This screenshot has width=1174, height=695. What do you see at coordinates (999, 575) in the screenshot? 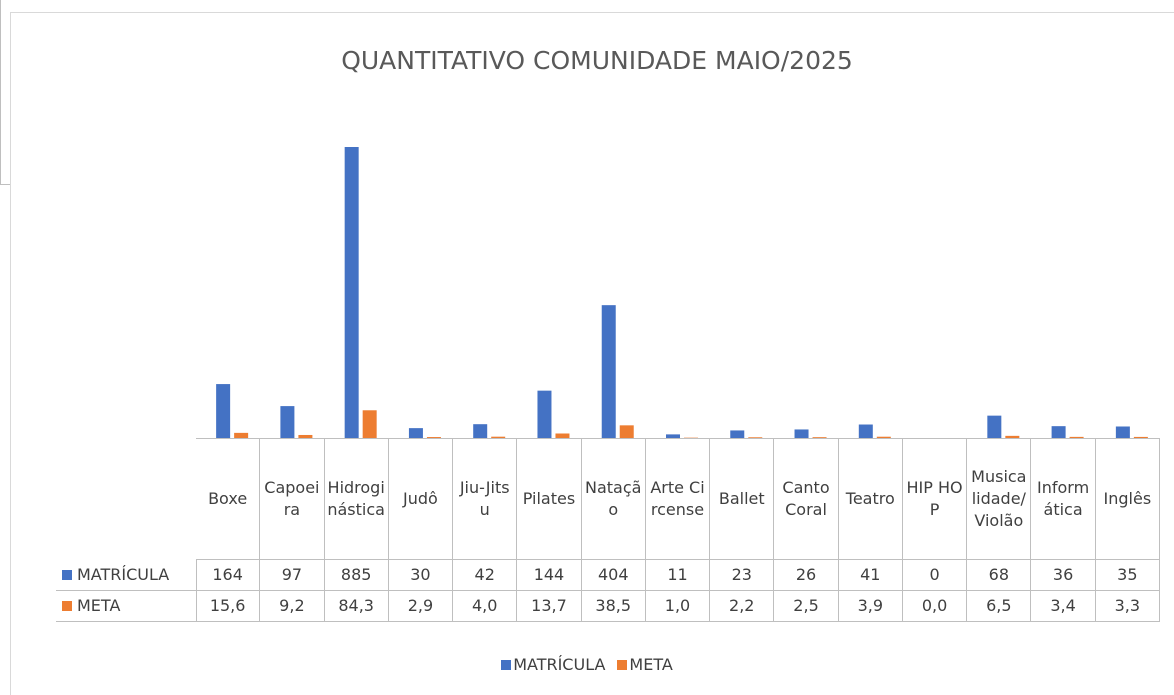
I see `table-value: 68` at bounding box center [999, 575].